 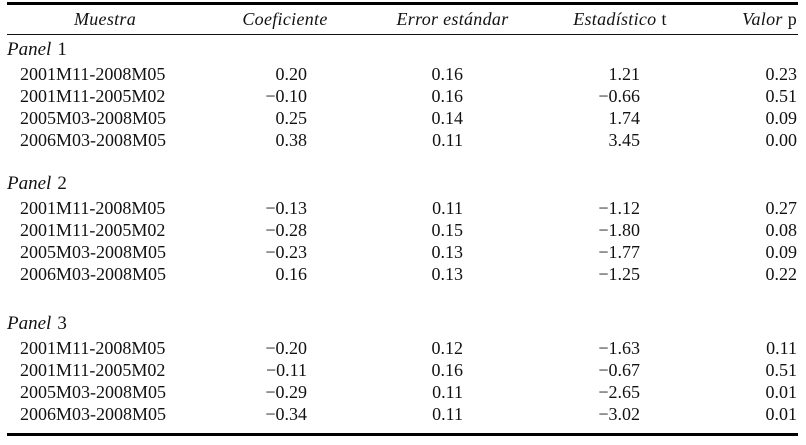 I want to click on table-row: 2005M03-2008M05 0.25 0.14 1.74 0.09, so click(x=402, y=118).